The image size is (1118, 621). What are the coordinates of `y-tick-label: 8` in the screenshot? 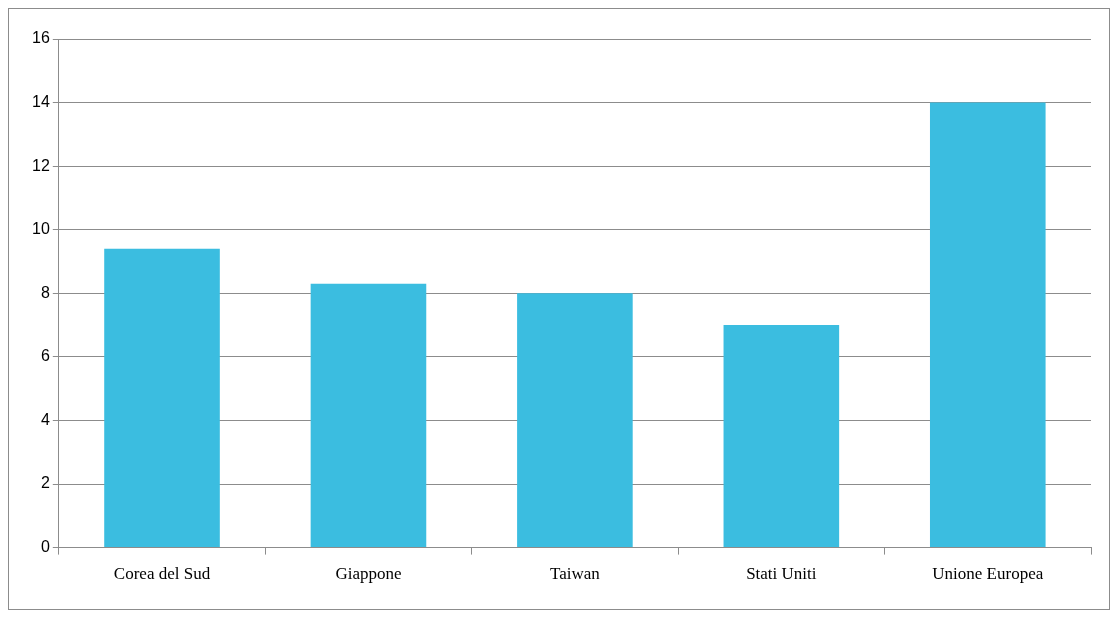 It's located at (45, 292).